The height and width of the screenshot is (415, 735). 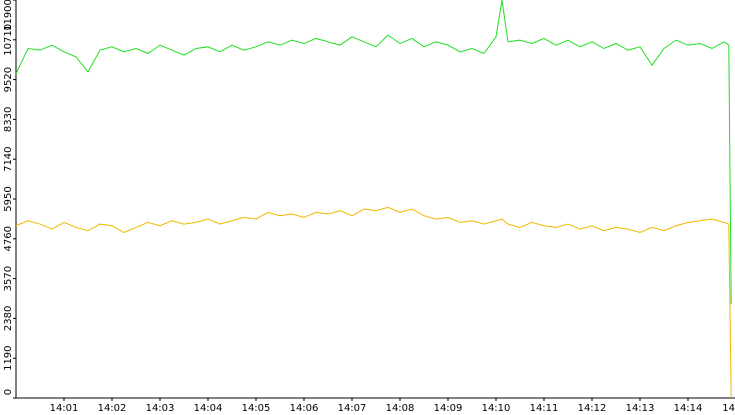 I want to click on y-tick-label: 3570, so click(x=8, y=278).